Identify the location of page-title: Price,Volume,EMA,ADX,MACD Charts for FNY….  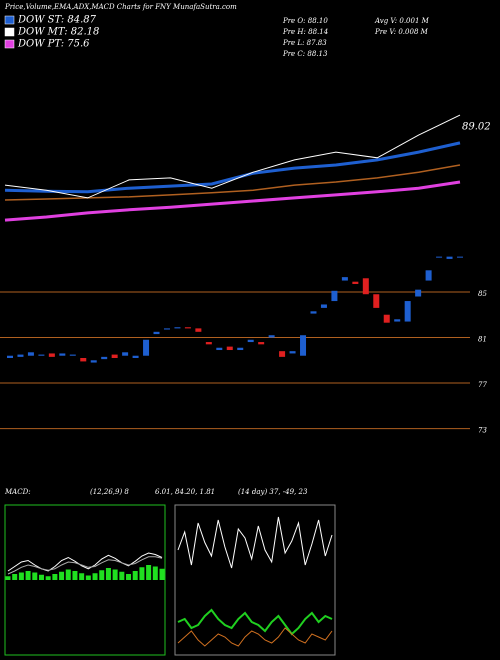
(120, 7).